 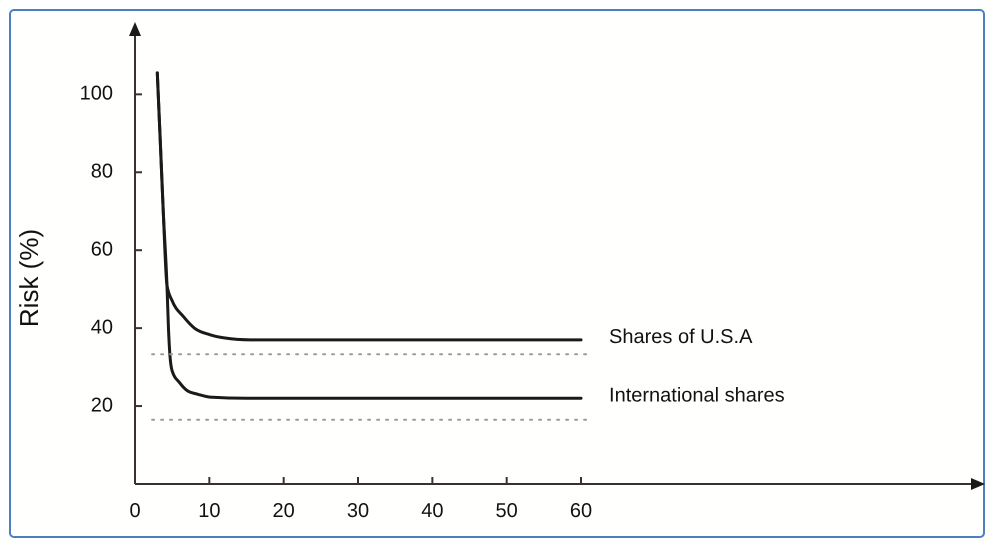 I want to click on x-tick-label: 30, so click(x=358, y=511).